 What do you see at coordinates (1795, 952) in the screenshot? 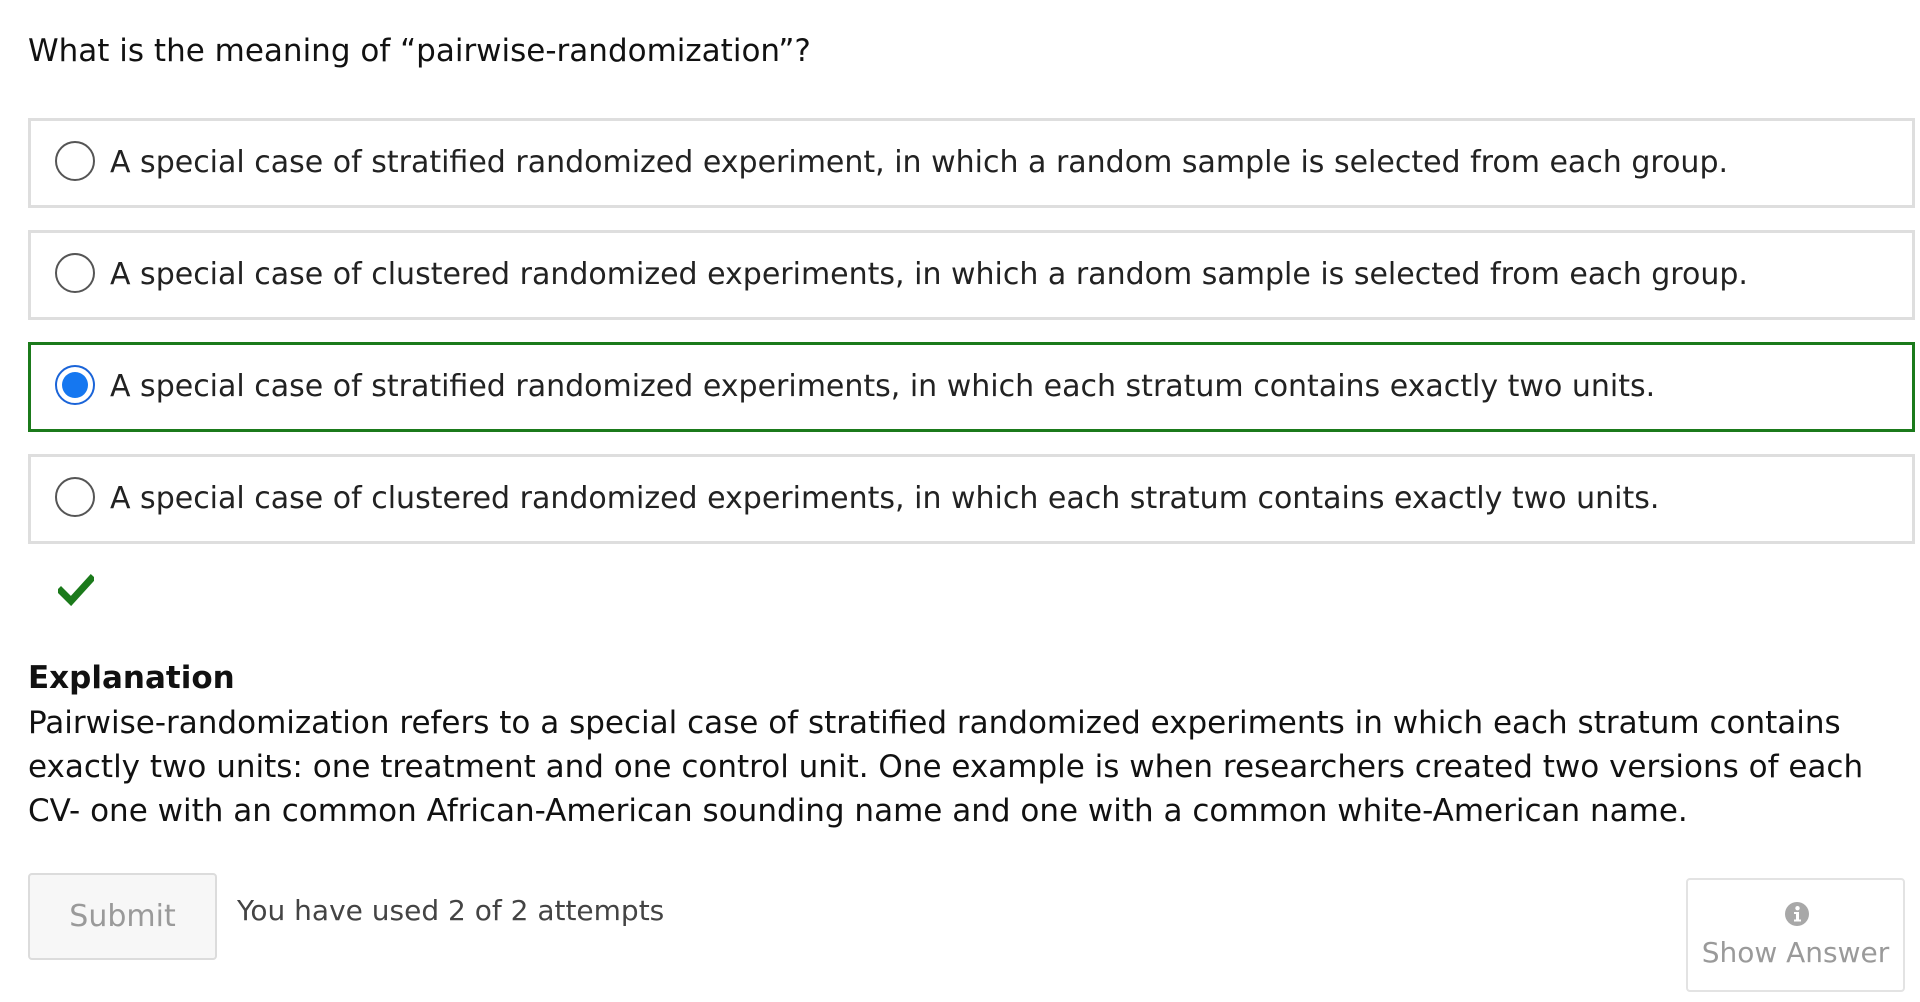
I see `show-answer-label: Show Answer` at bounding box center [1795, 952].